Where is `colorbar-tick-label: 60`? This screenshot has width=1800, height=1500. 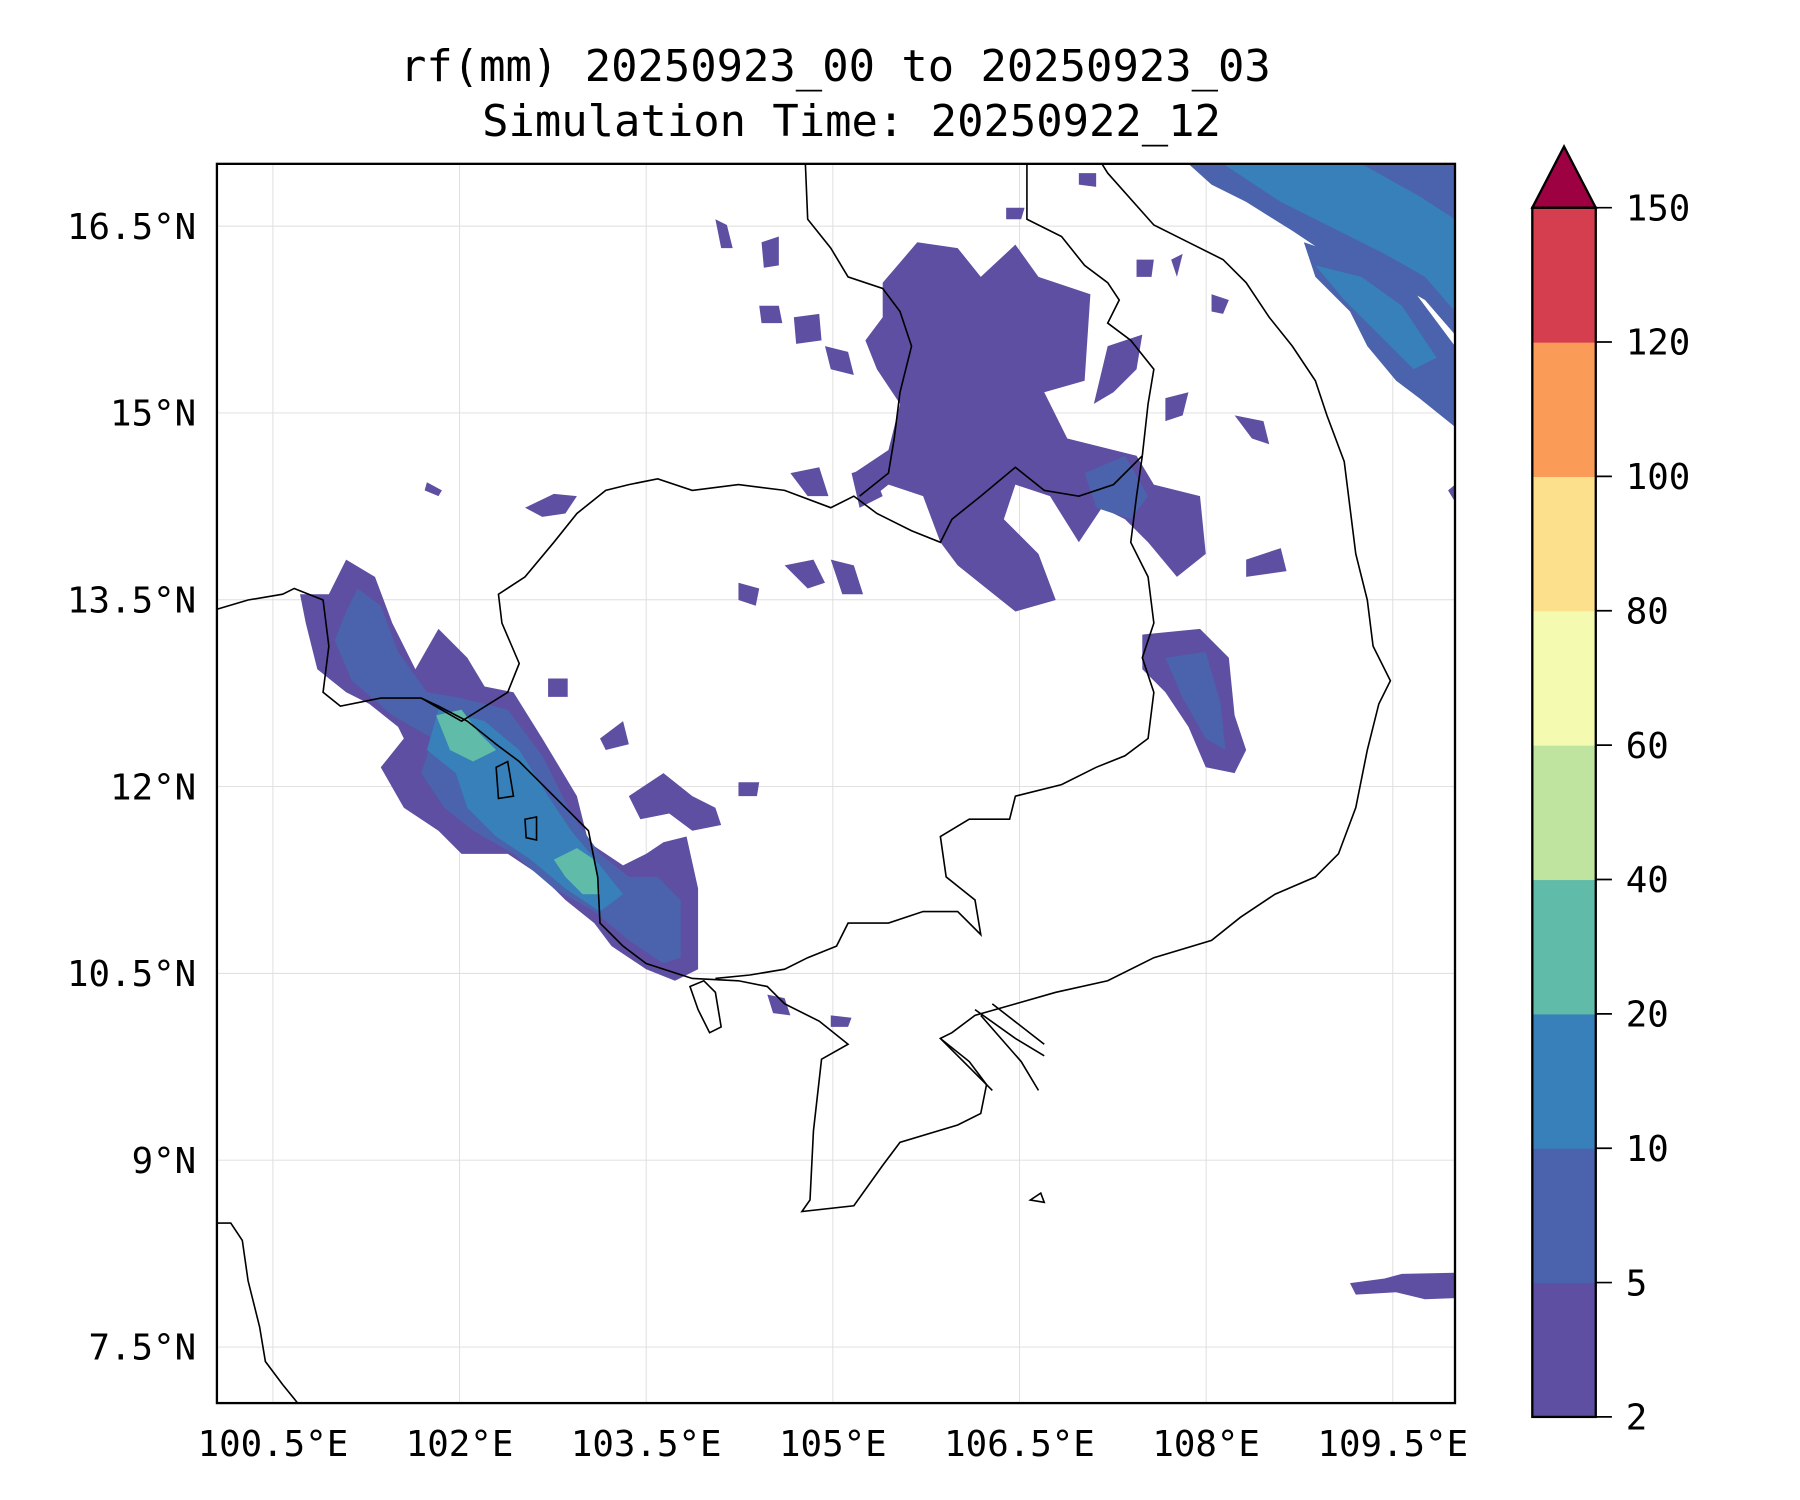
colorbar-tick-label: 60 is located at coordinates (1647, 746).